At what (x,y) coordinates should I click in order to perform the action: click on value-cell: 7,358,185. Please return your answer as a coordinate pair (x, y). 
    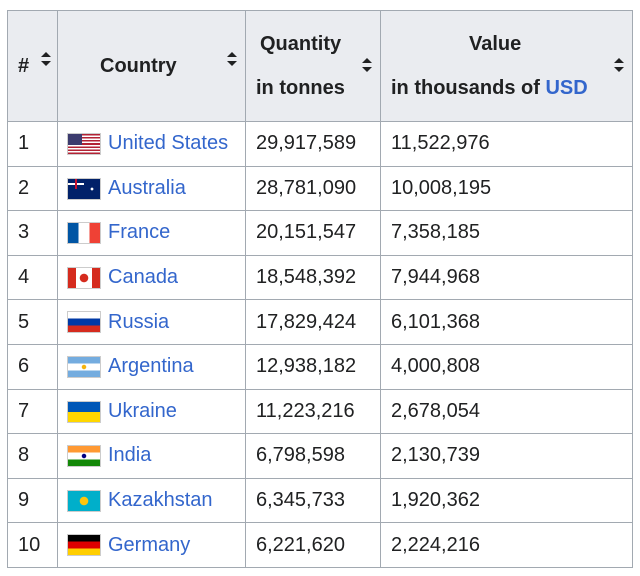
    Looking at the image, I should click on (506, 233).